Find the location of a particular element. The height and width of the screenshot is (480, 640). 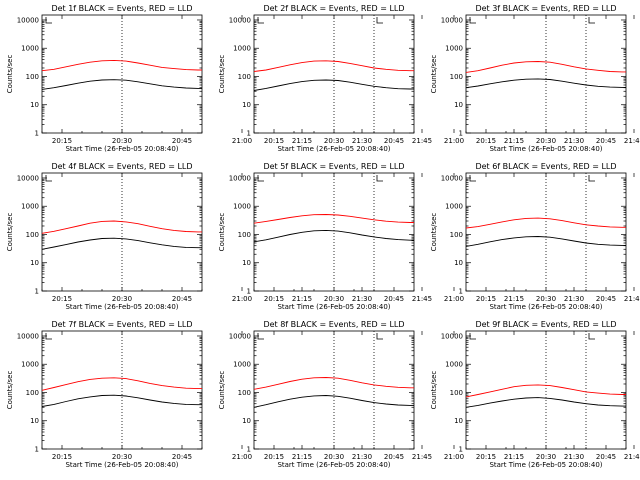

panel-title: Det 2f BLACK = Events, RED = LLD is located at coordinates (333, 8).